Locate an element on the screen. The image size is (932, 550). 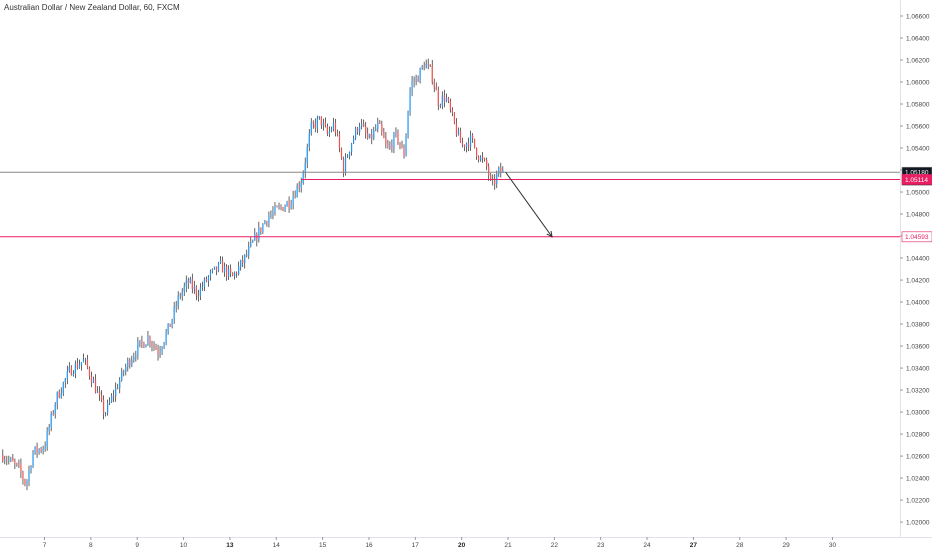
x-tick-label: 27 is located at coordinates (694, 545).